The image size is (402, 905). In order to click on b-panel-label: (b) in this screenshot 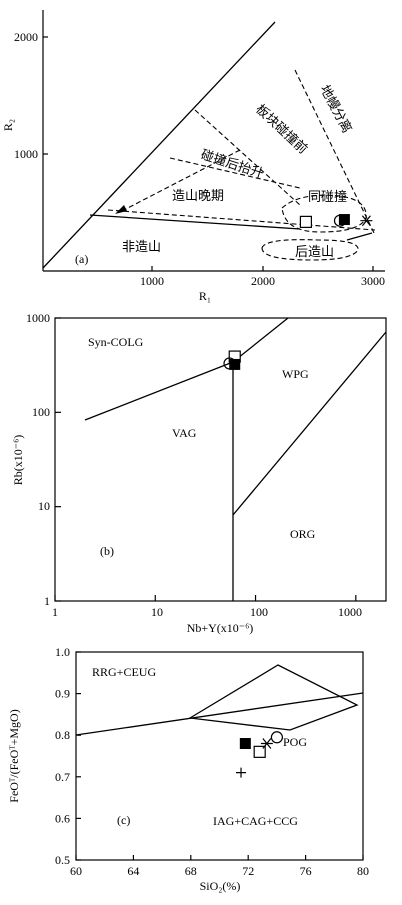, I will do `click(107, 551)`.